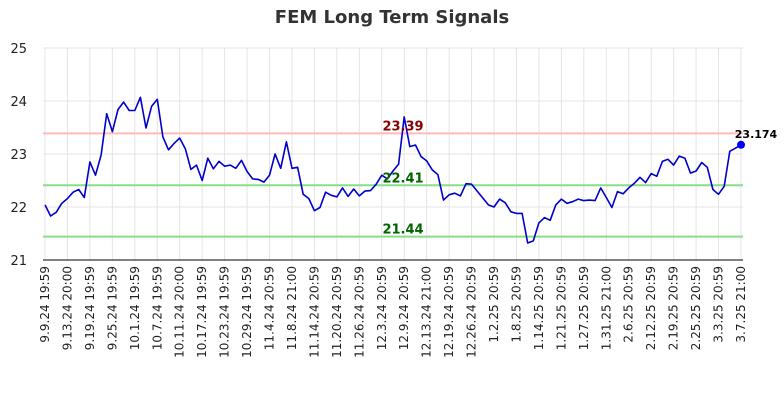  I want to click on x-tick-label: 12.9.24 20:59, so click(404, 308).